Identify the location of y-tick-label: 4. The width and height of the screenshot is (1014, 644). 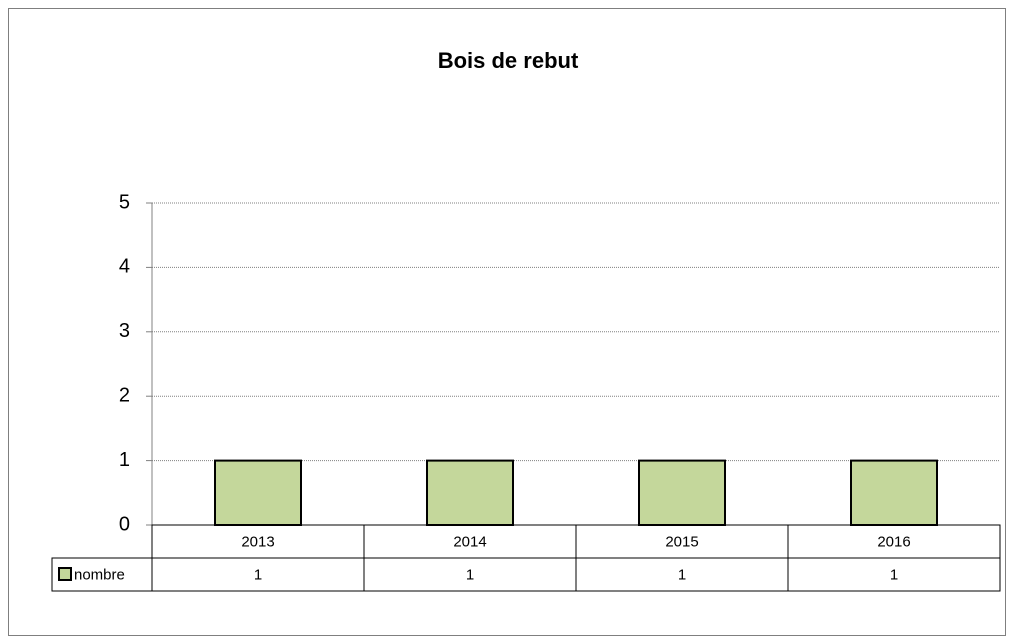
(124, 267).